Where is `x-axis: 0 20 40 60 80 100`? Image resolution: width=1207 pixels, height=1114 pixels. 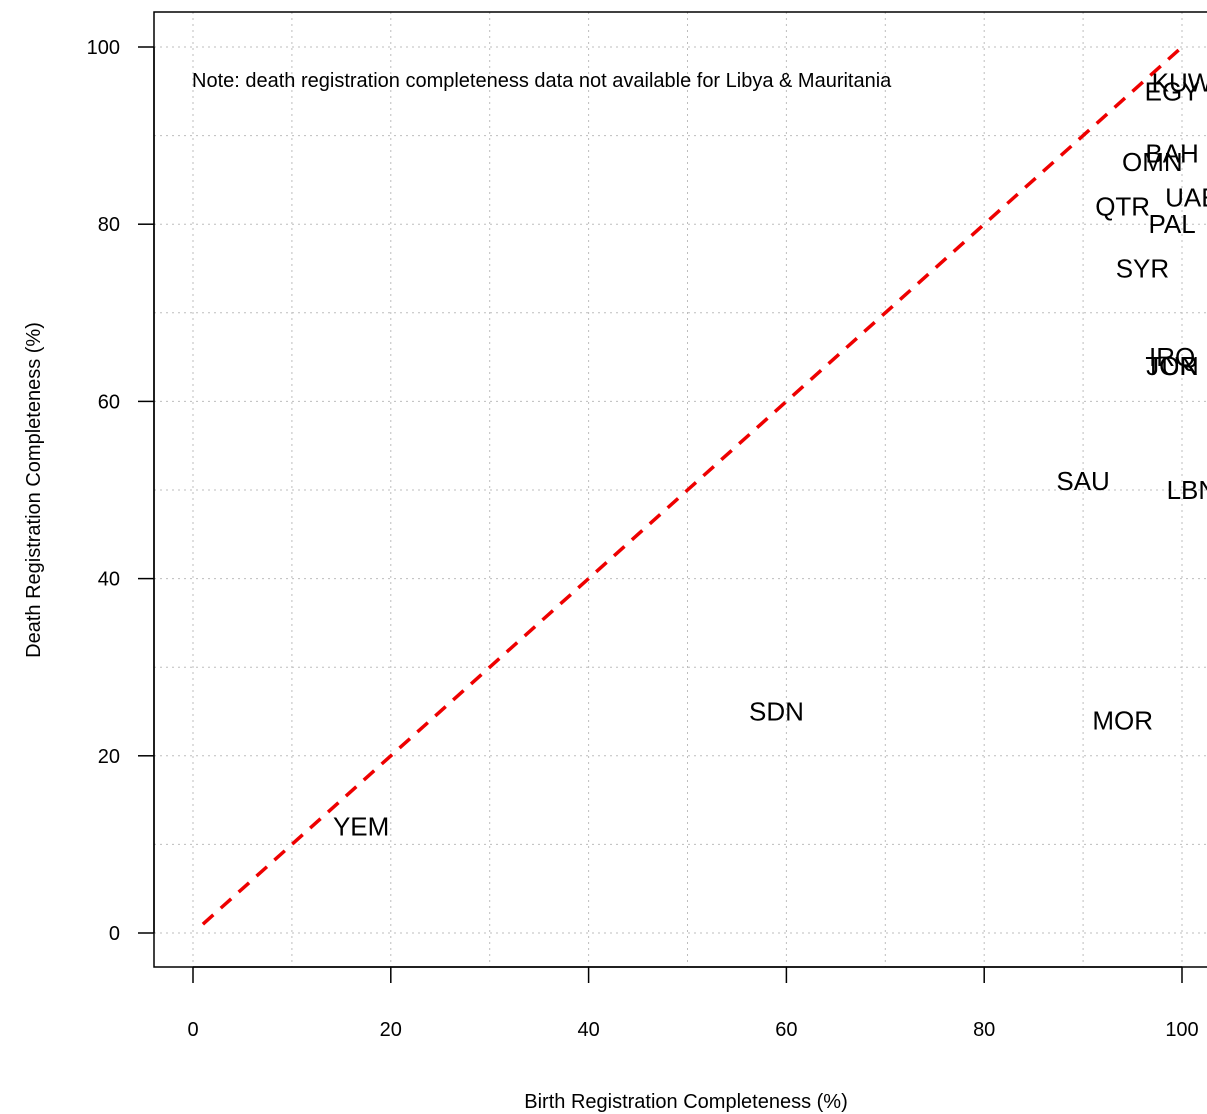
x-axis: 0 20 40 60 80 100 is located at coordinates (693, 1003).